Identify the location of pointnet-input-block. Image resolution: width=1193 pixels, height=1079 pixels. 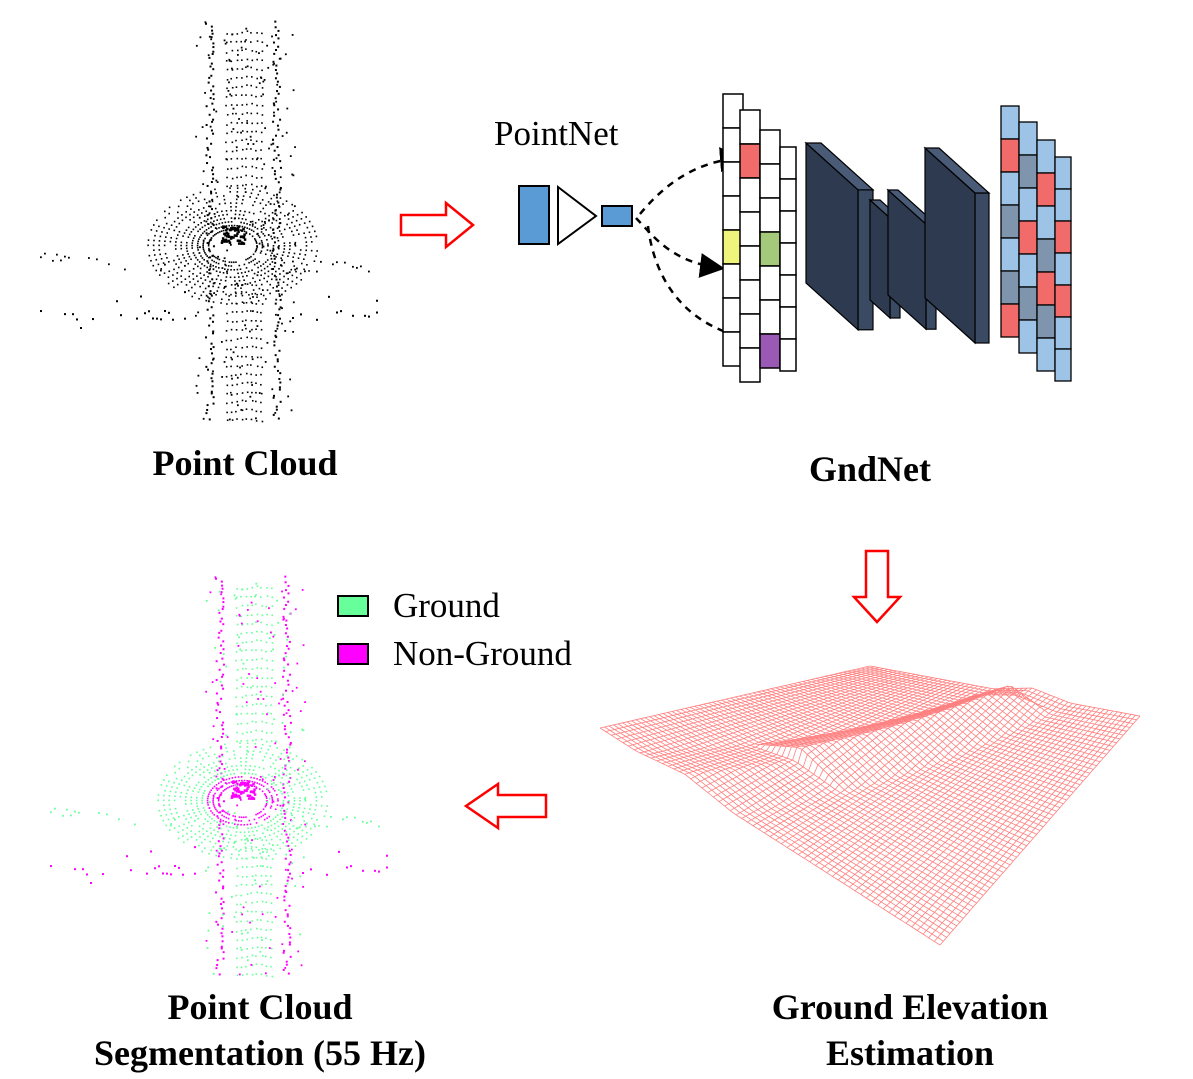
(534, 215).